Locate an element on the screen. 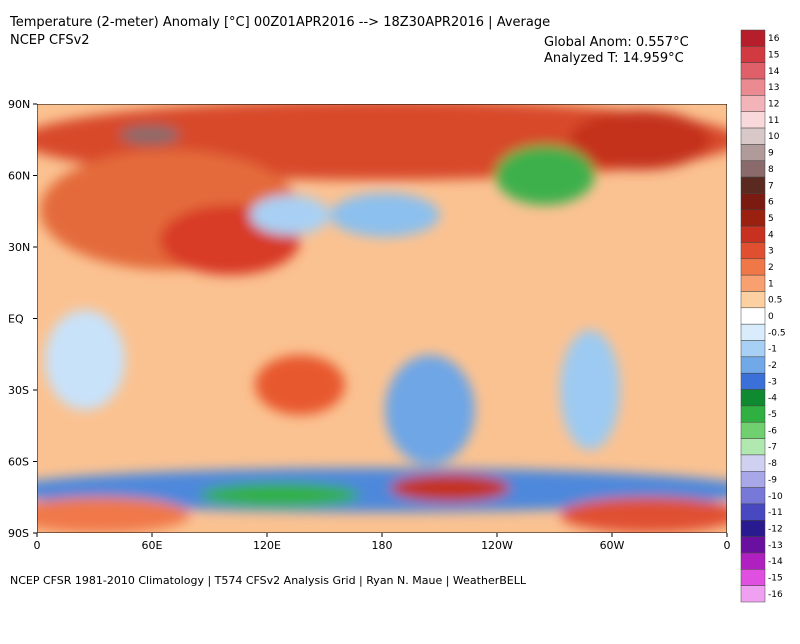 This screenshot has width=800, height=644. lon-label: 60W is located at coordinates (612, 545).